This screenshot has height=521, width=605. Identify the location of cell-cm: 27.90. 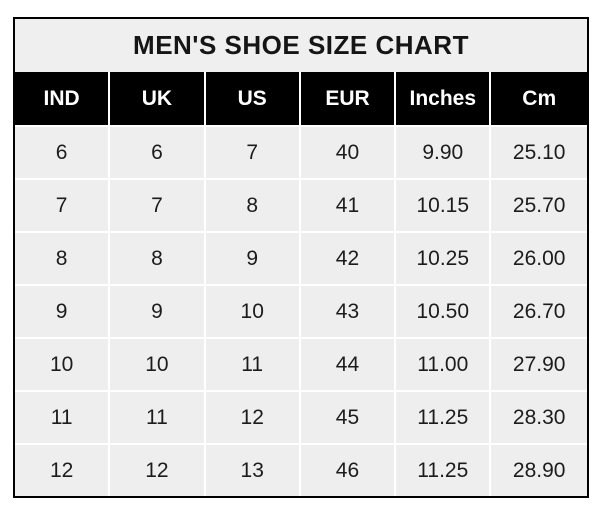
(539, 363).